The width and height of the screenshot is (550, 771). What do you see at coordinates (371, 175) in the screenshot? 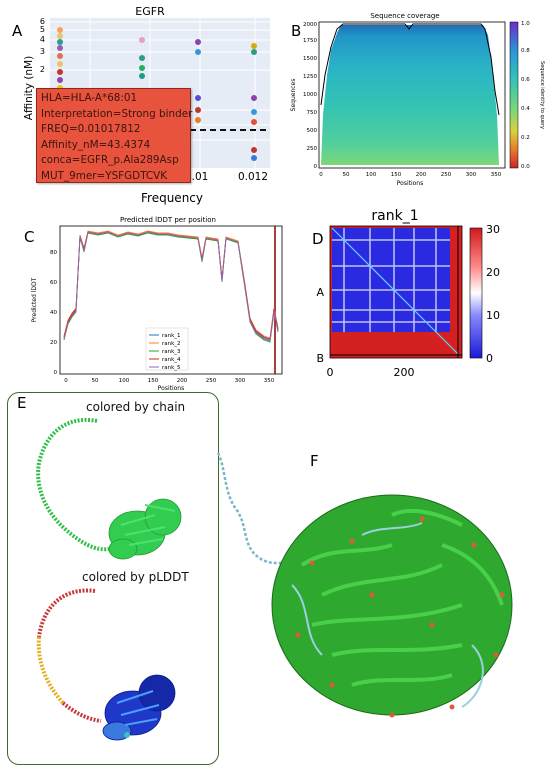
I see `panel-b-xtick-2: 100` at bounding box center [371, 175].